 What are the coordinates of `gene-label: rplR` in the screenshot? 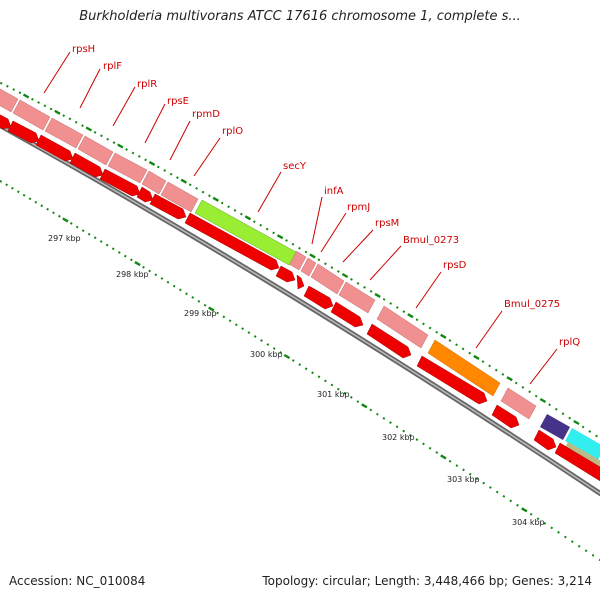 It's located at (147, 84).